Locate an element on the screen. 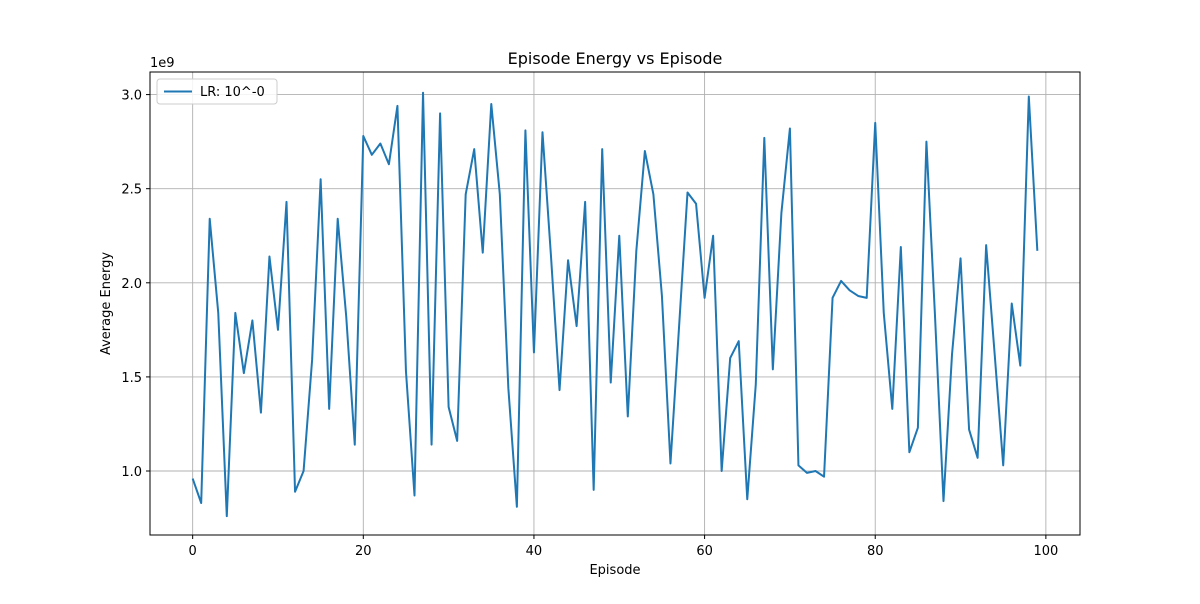 Image resolution: width=1200 pixels, height=604 pixels. chart-title: Episode Energy vs Episode is located at coordinates (615, 58).